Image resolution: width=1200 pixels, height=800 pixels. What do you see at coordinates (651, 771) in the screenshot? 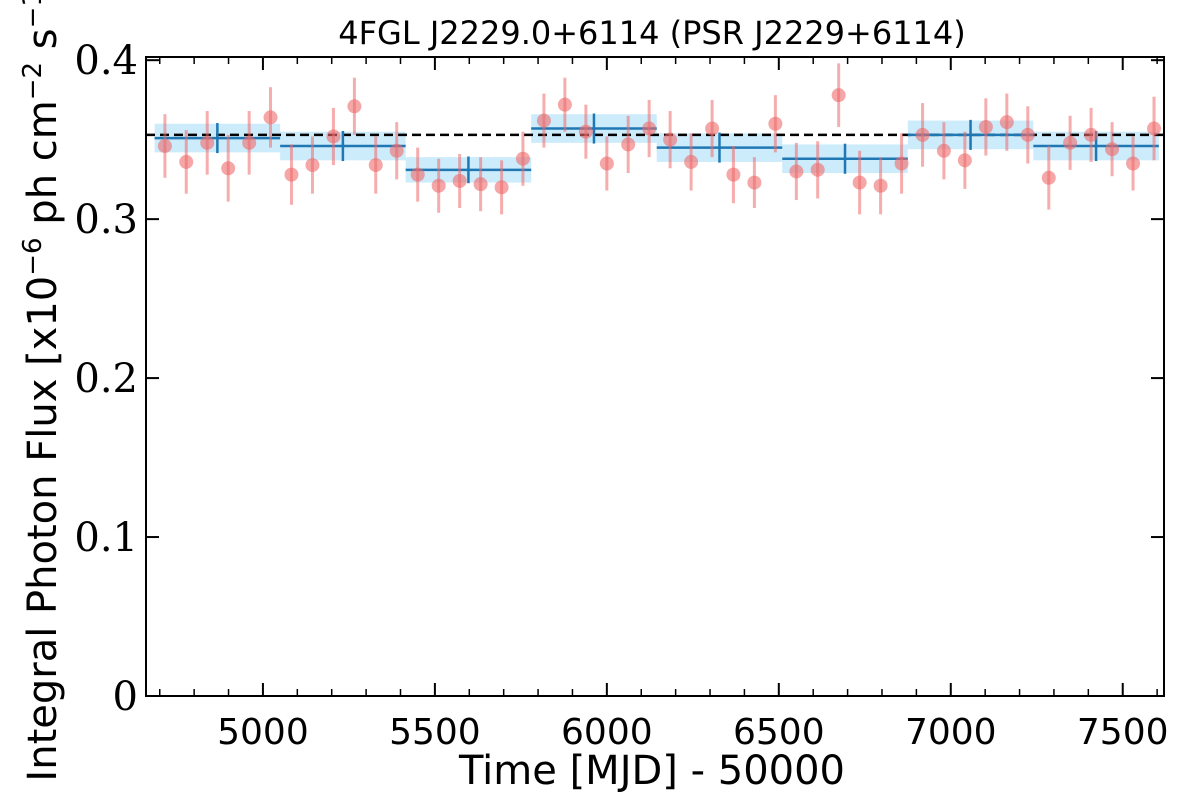
I see `x-axis-label: Time [MJD] - 50000` at bounding box center [651, 771].